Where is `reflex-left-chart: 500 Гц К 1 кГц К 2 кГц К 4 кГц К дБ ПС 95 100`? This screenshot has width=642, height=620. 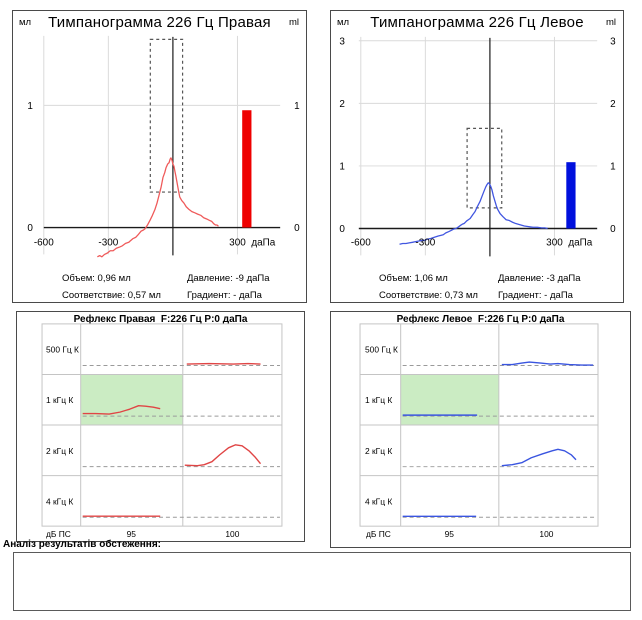 reflex-left-chart: 500 Гц К 1 кГц К 2 кГц К 4 кГц К дБ ПС 95 100 is located at coordinates (479, 431).